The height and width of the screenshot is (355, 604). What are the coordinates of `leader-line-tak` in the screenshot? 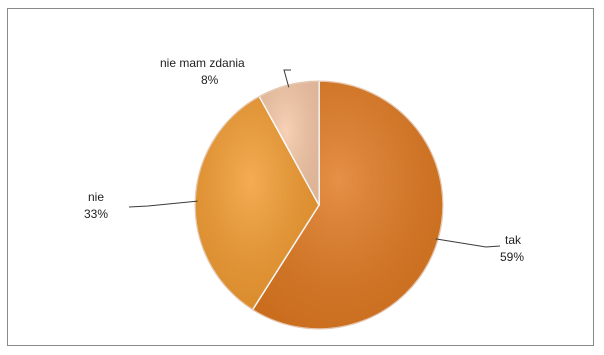 It's located at (468, 243).